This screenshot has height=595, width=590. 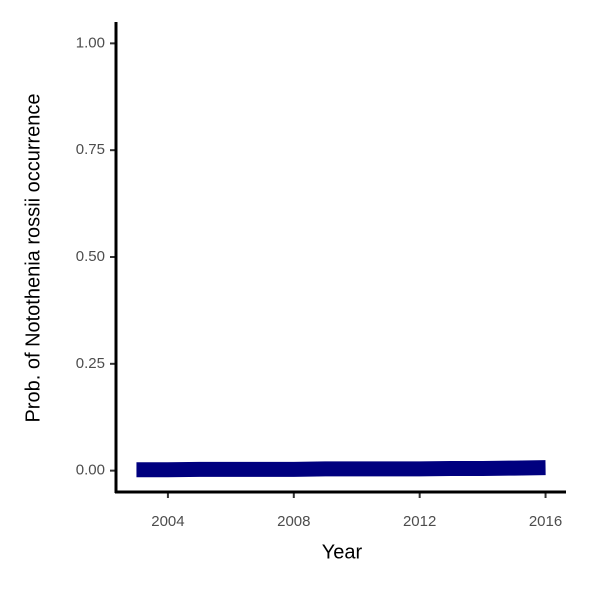 What do you see at coordinates (341, 469) in the screenshot?
I see `line` at bounding box center [341, 469].